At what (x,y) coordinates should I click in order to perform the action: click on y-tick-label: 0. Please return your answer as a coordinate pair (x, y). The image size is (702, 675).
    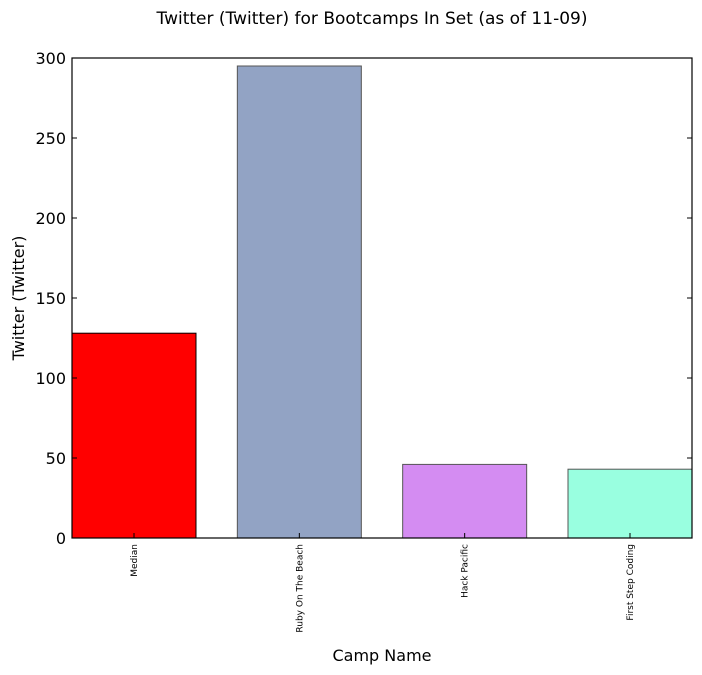
    Looking at the image, I should click on (61, 538).